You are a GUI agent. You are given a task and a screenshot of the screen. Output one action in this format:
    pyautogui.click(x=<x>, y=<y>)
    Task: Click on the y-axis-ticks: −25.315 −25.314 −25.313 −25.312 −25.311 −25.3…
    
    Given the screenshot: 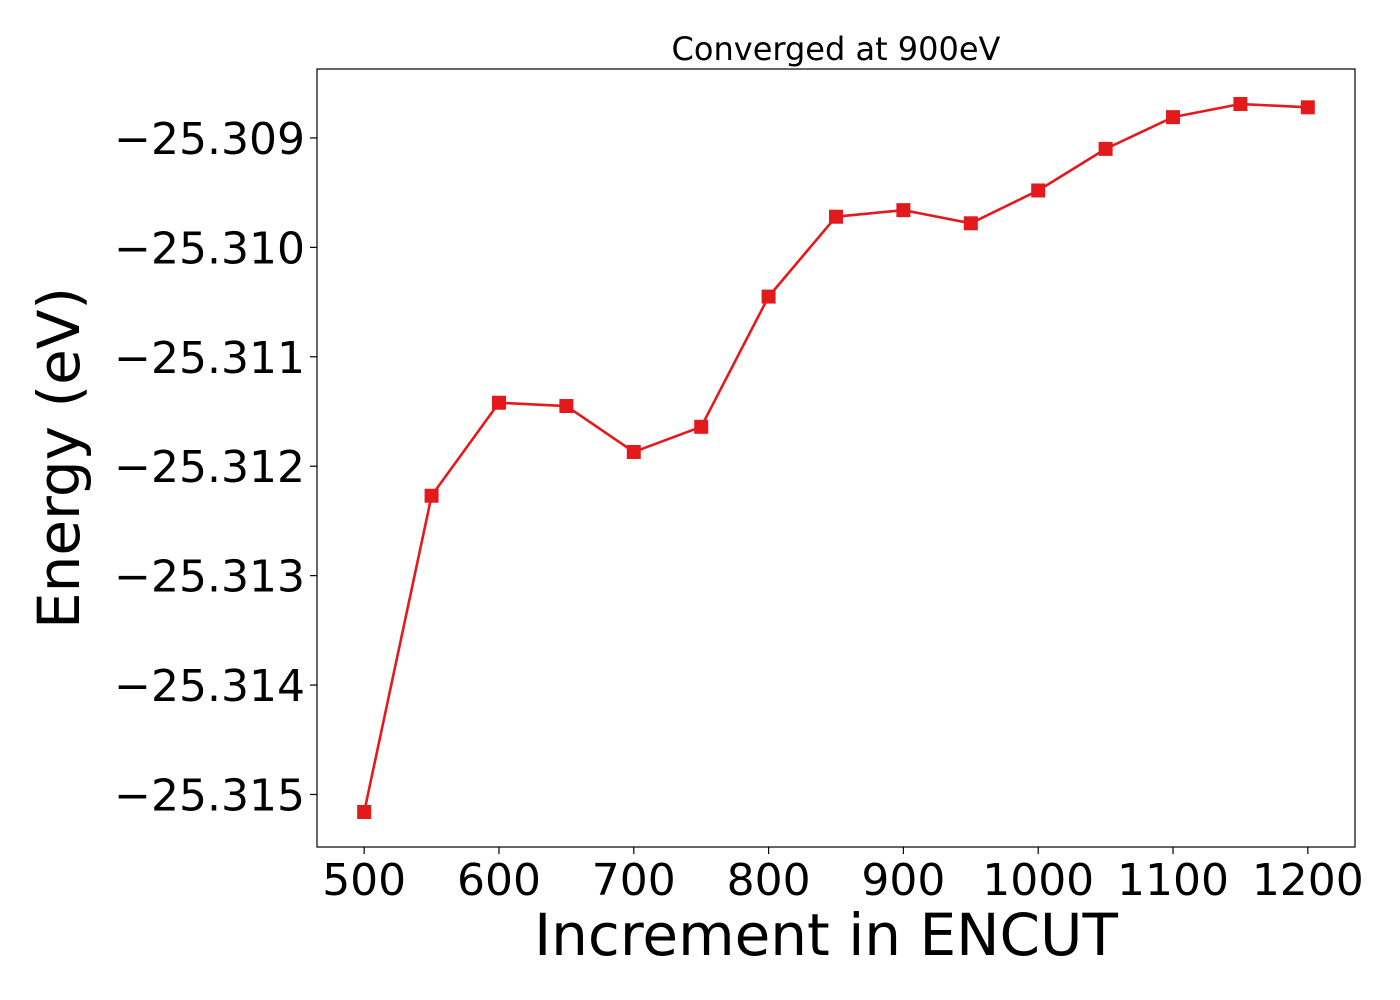 What is the action you would take?
    pyautogui.click(x=215, y=467)
    